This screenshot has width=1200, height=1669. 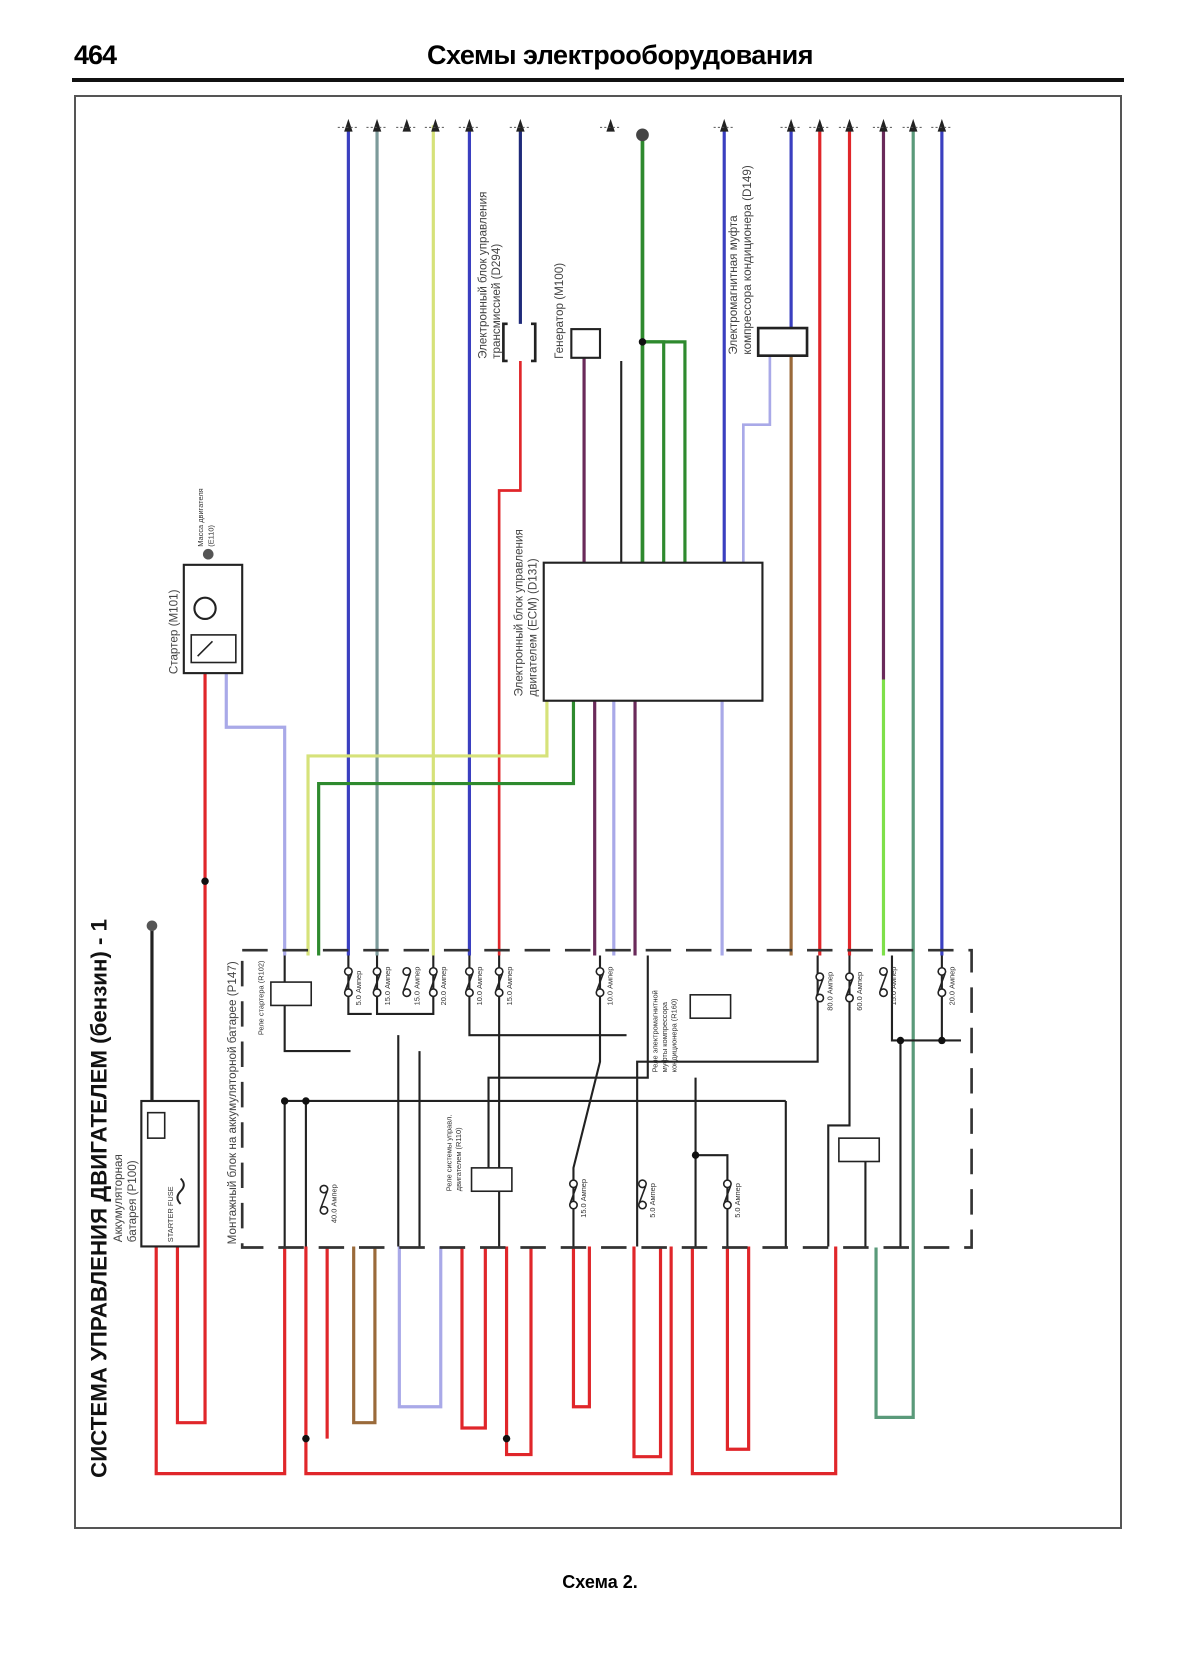 What do you see at coordinates (479, 986) in the screenshot?
I see `fuse-rating: 10.0 Ампер` at bounding box center [479, 986].